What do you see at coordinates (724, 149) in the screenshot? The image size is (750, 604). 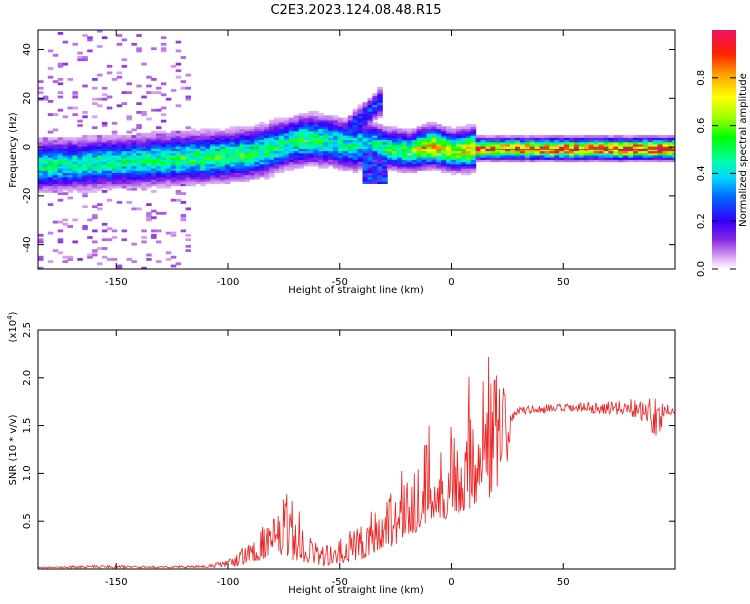 I see `colorbar-gradient` at bounding box center [724, 149].